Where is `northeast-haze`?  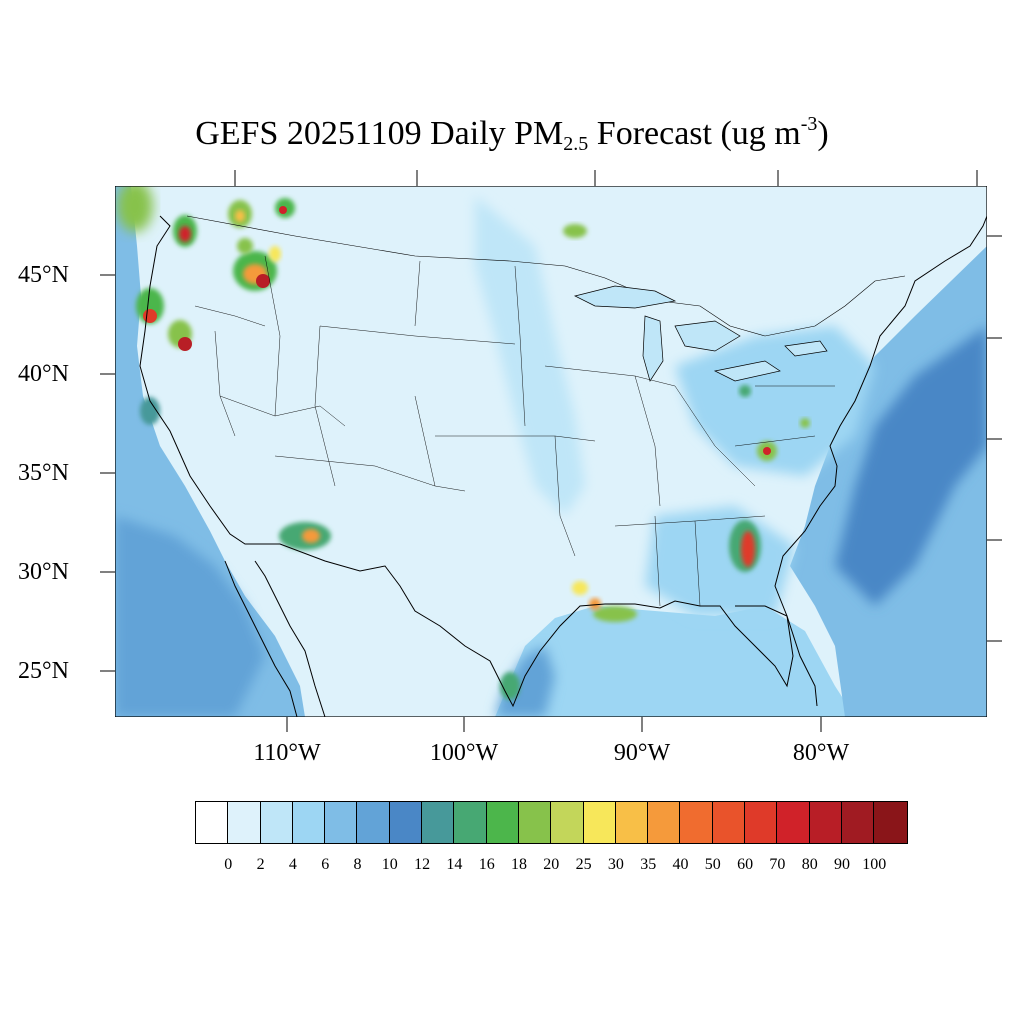
northeast-haze is located at coordinates (775, 401).